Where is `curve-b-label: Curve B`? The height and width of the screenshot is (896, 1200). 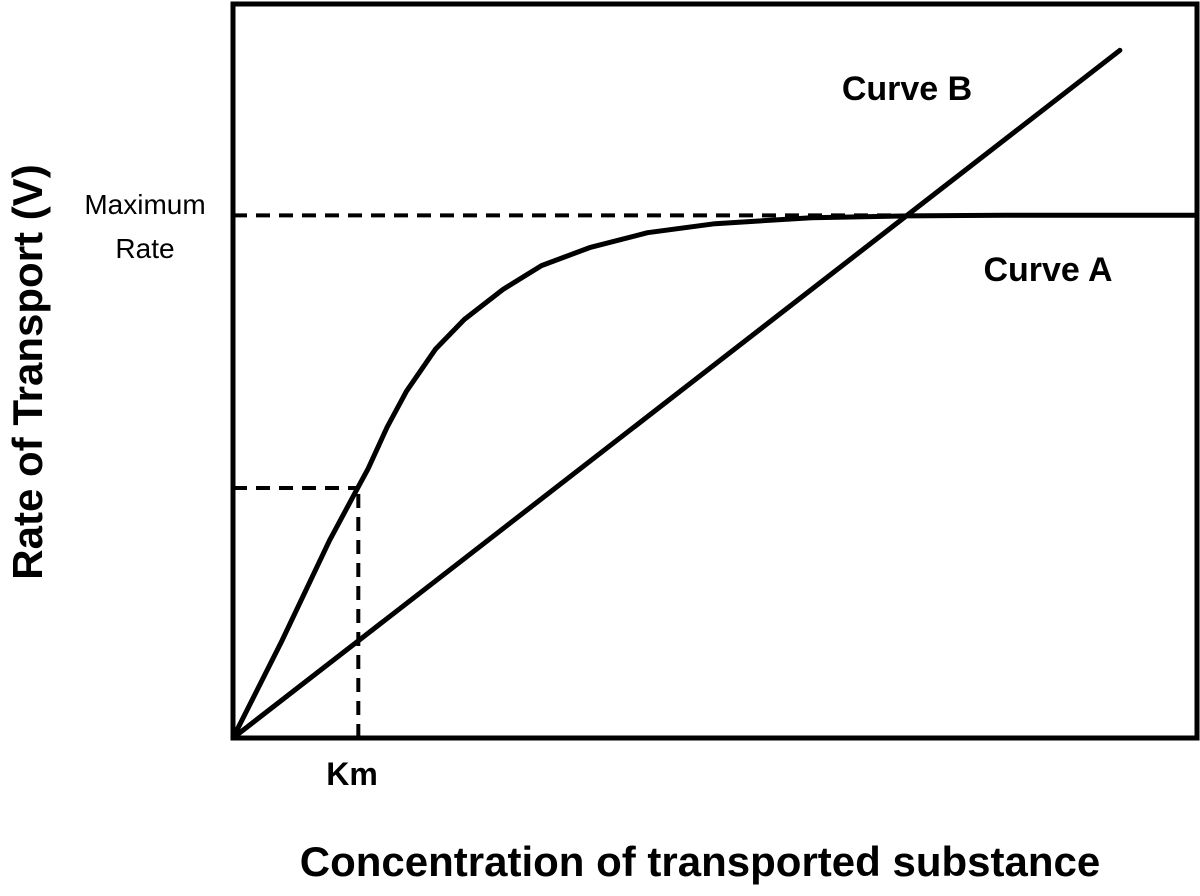
curve-b-label: Curve B is located at coordinates (907, 89).